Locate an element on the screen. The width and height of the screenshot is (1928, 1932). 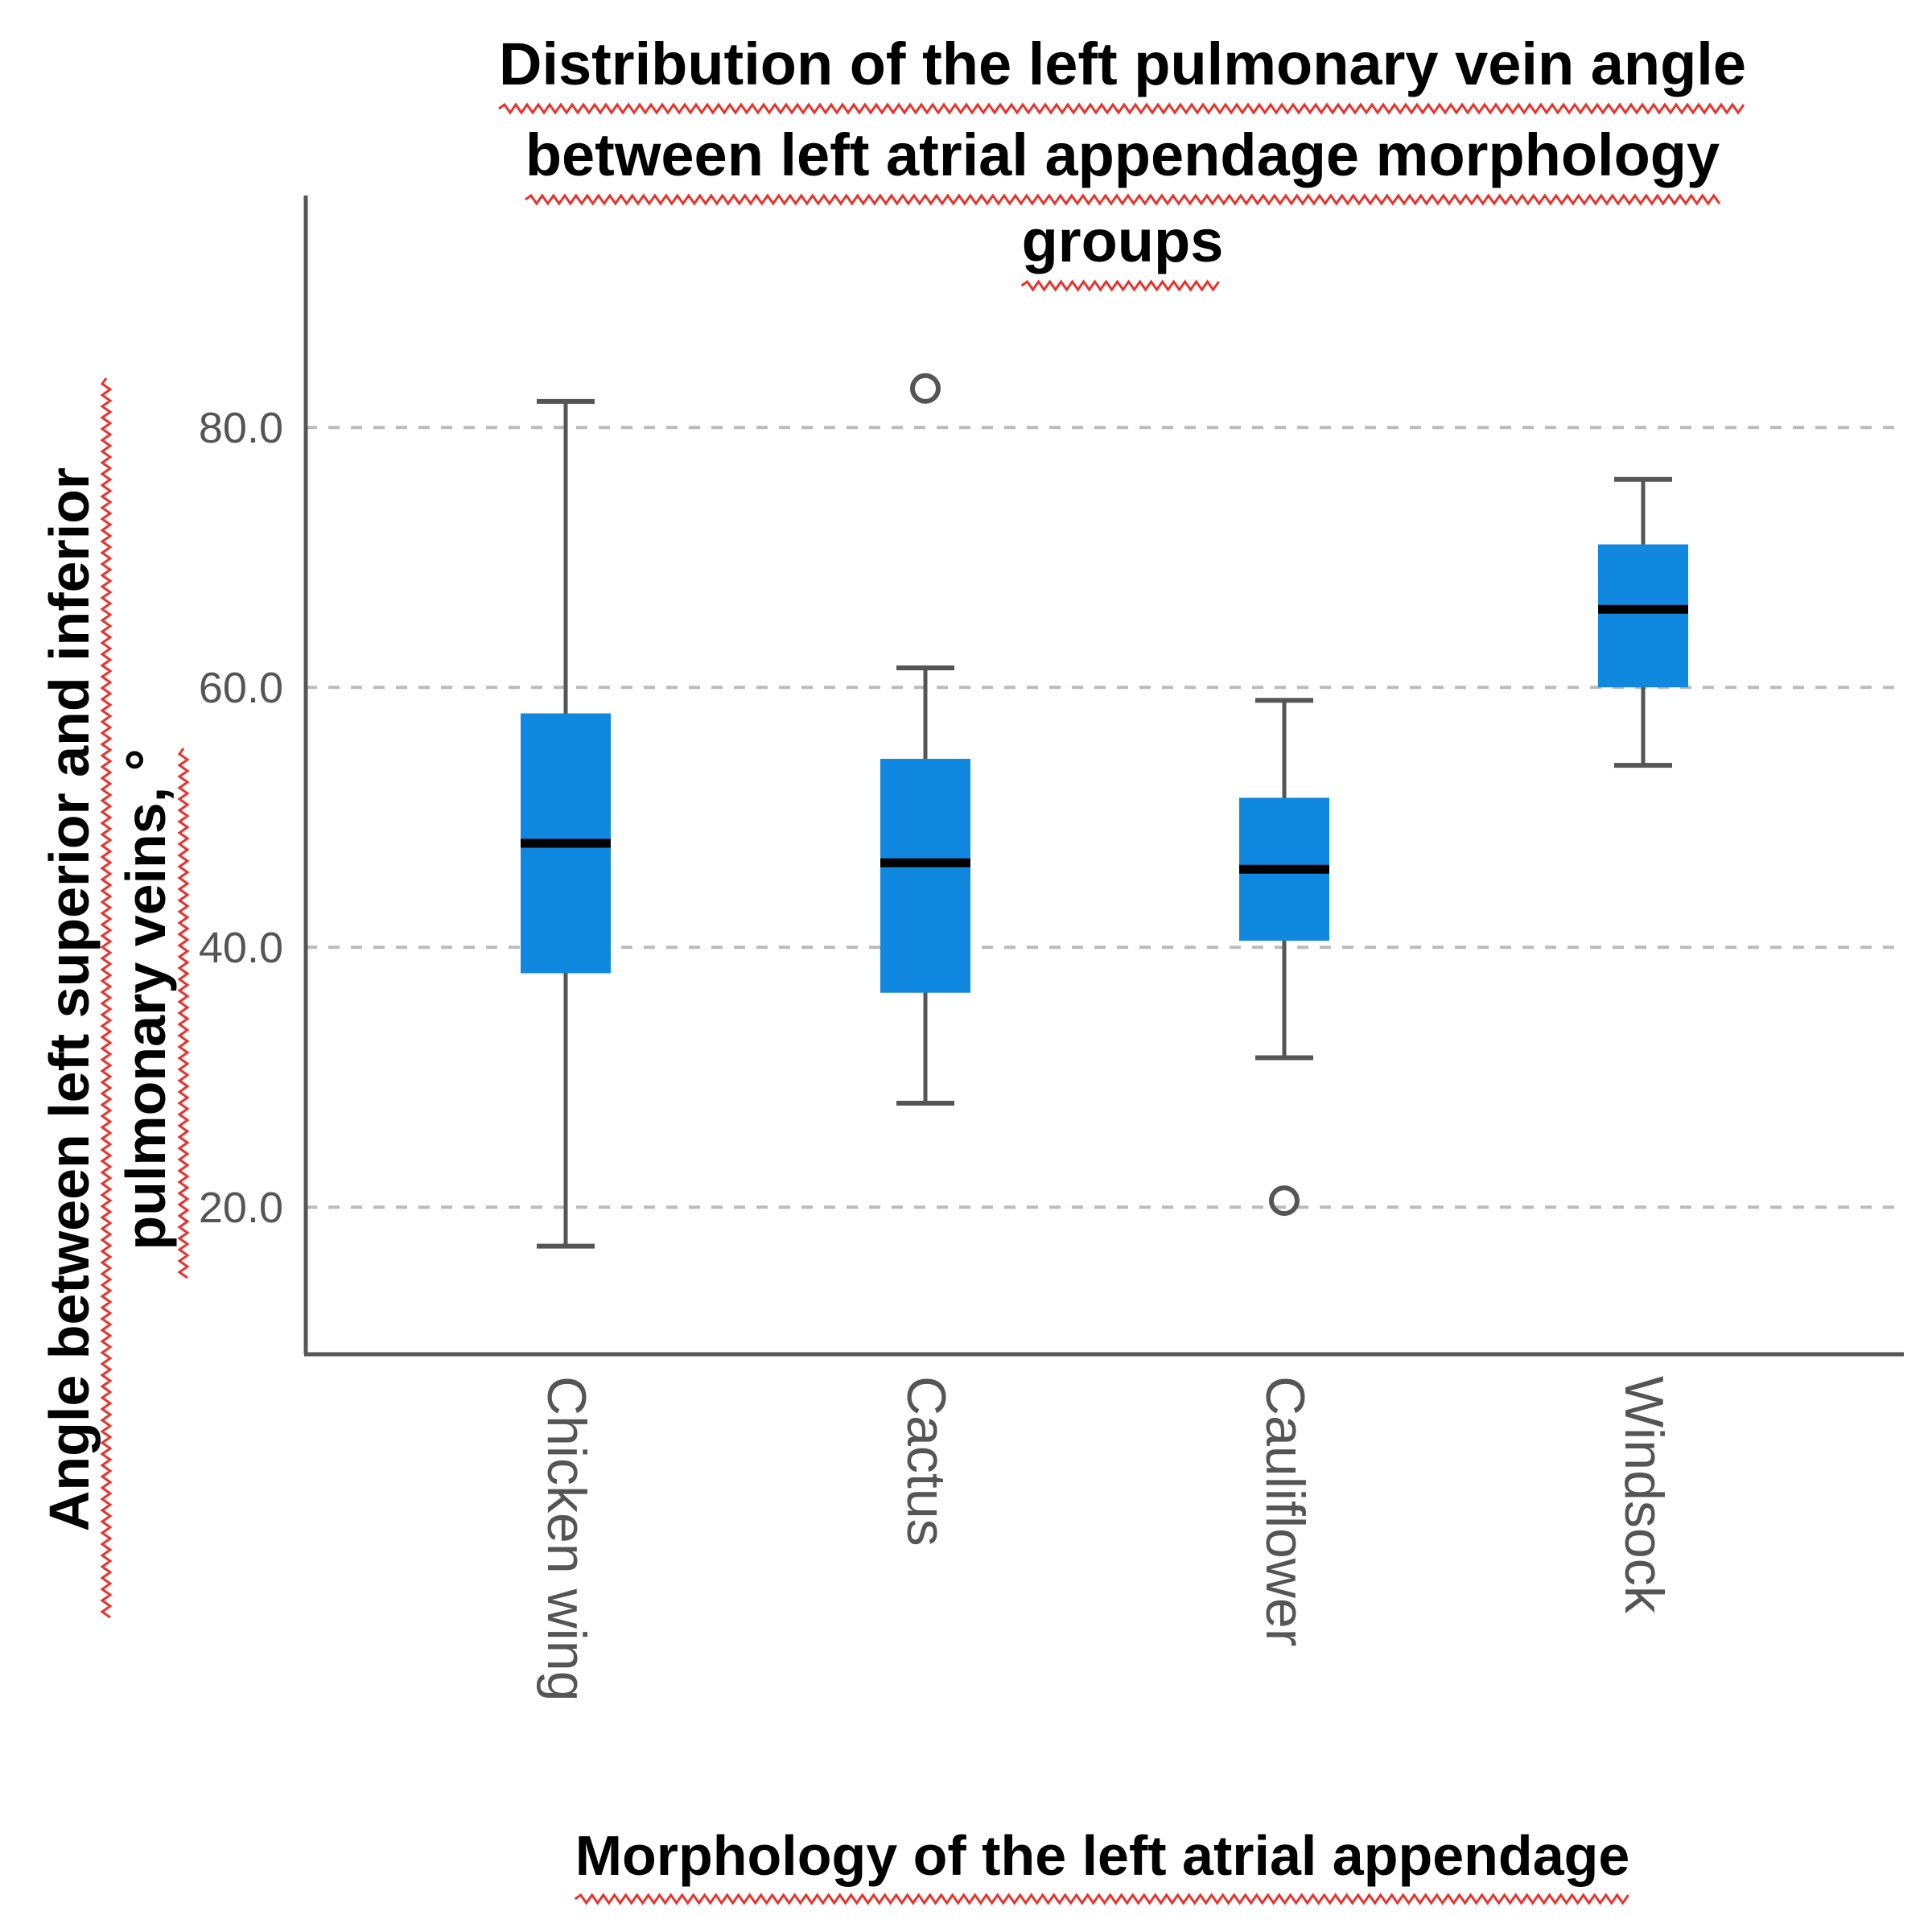
box-cactus is located at coordinates (925, 739).